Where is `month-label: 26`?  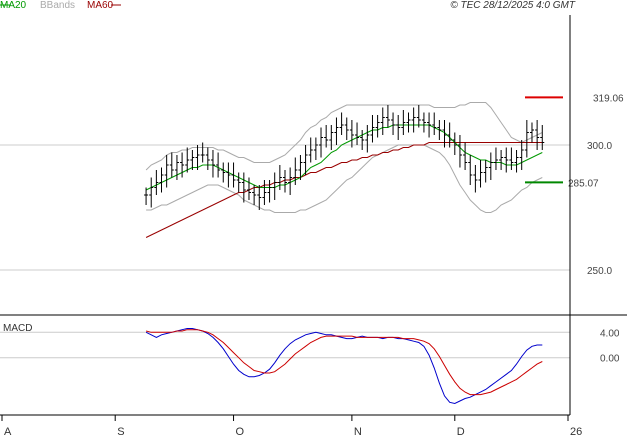 month-label: 26 is located at coordinates (576, 432).